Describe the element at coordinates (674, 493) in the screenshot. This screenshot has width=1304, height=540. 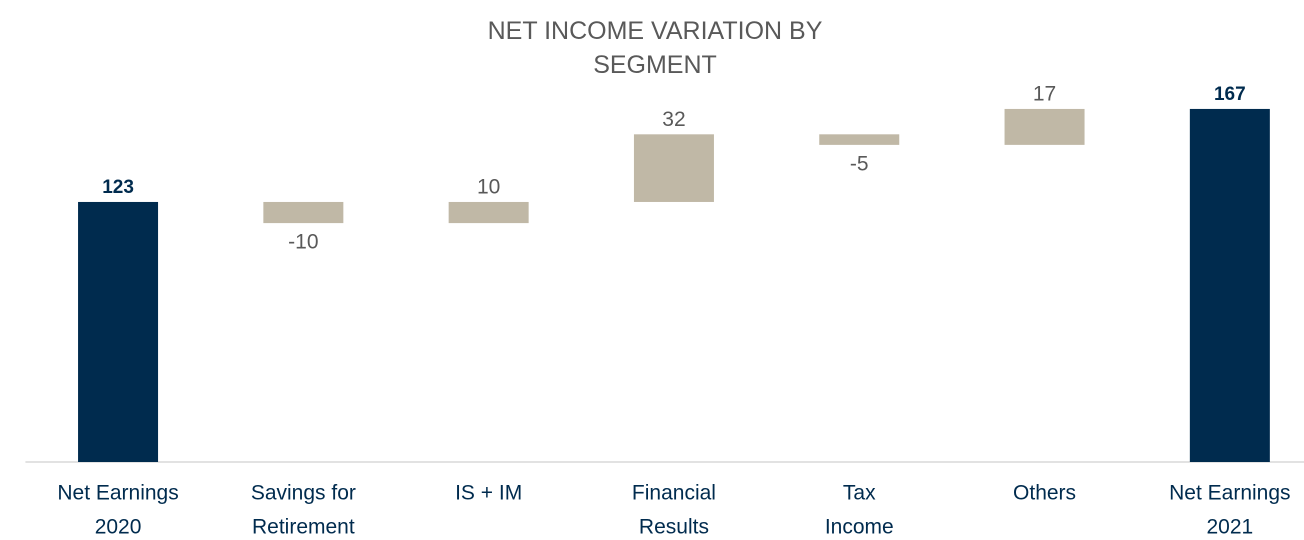
I see `x-tick-label: Financial` at that location.